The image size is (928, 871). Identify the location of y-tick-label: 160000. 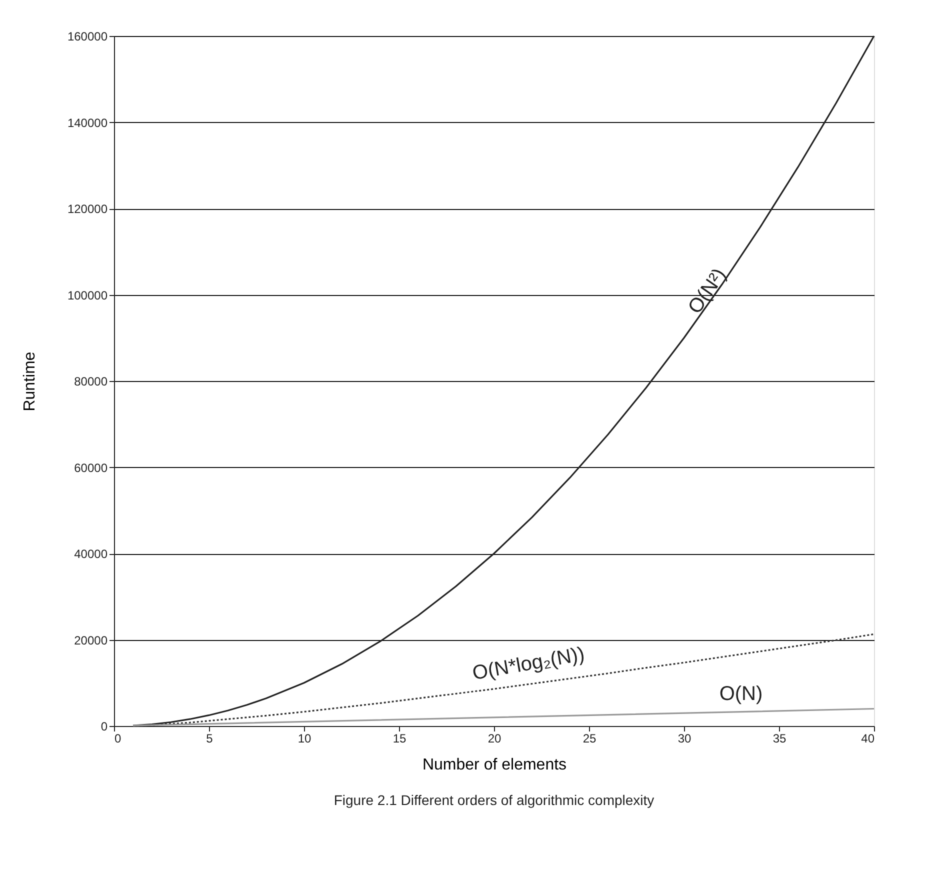
(87, 37).